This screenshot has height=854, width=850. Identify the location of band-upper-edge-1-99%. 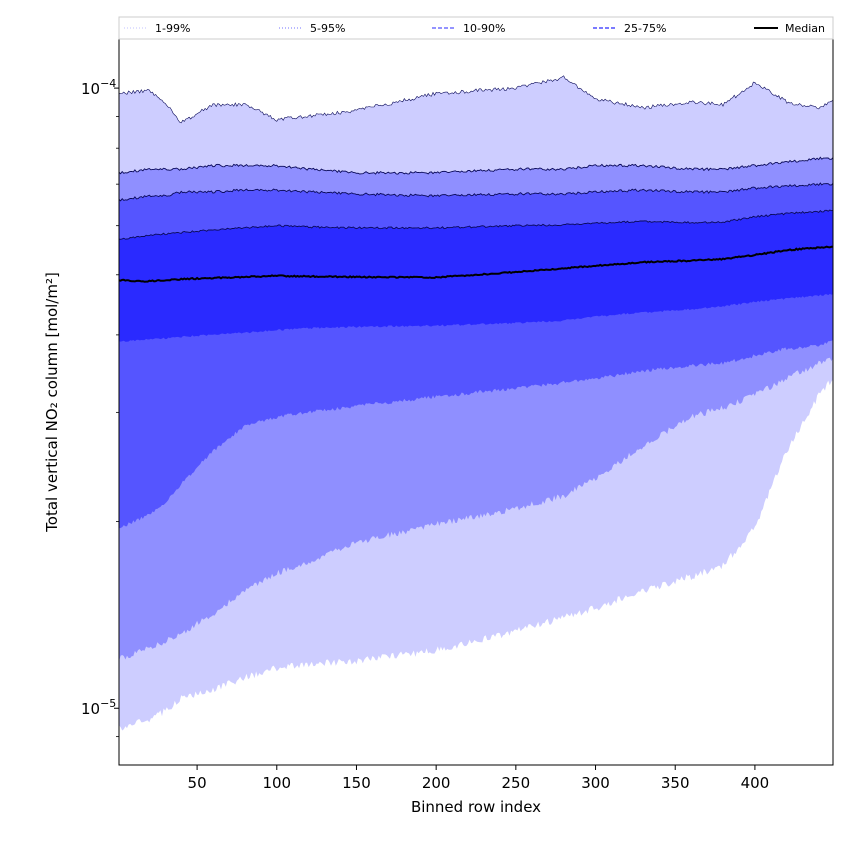
(476, 99).